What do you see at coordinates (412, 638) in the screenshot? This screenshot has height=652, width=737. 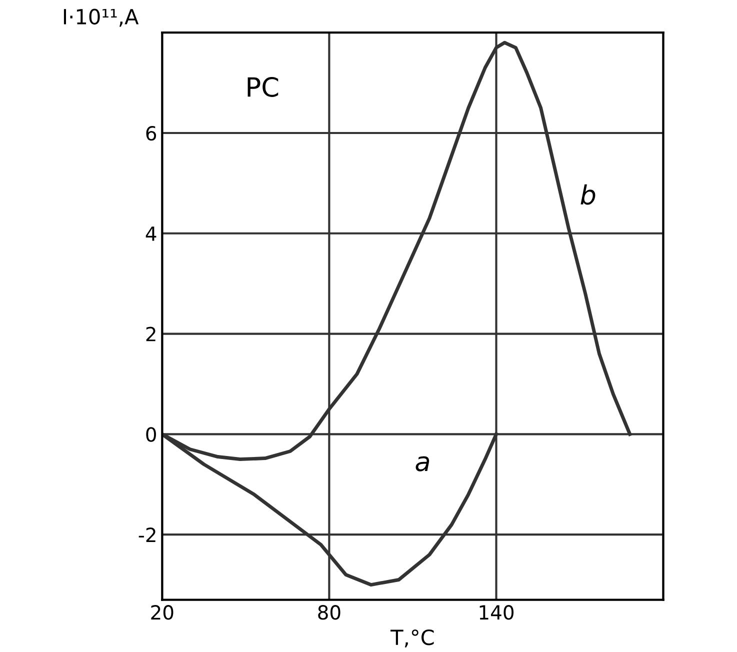 I see `x-axis-title: T,°C` at bounding box center [412, 638].